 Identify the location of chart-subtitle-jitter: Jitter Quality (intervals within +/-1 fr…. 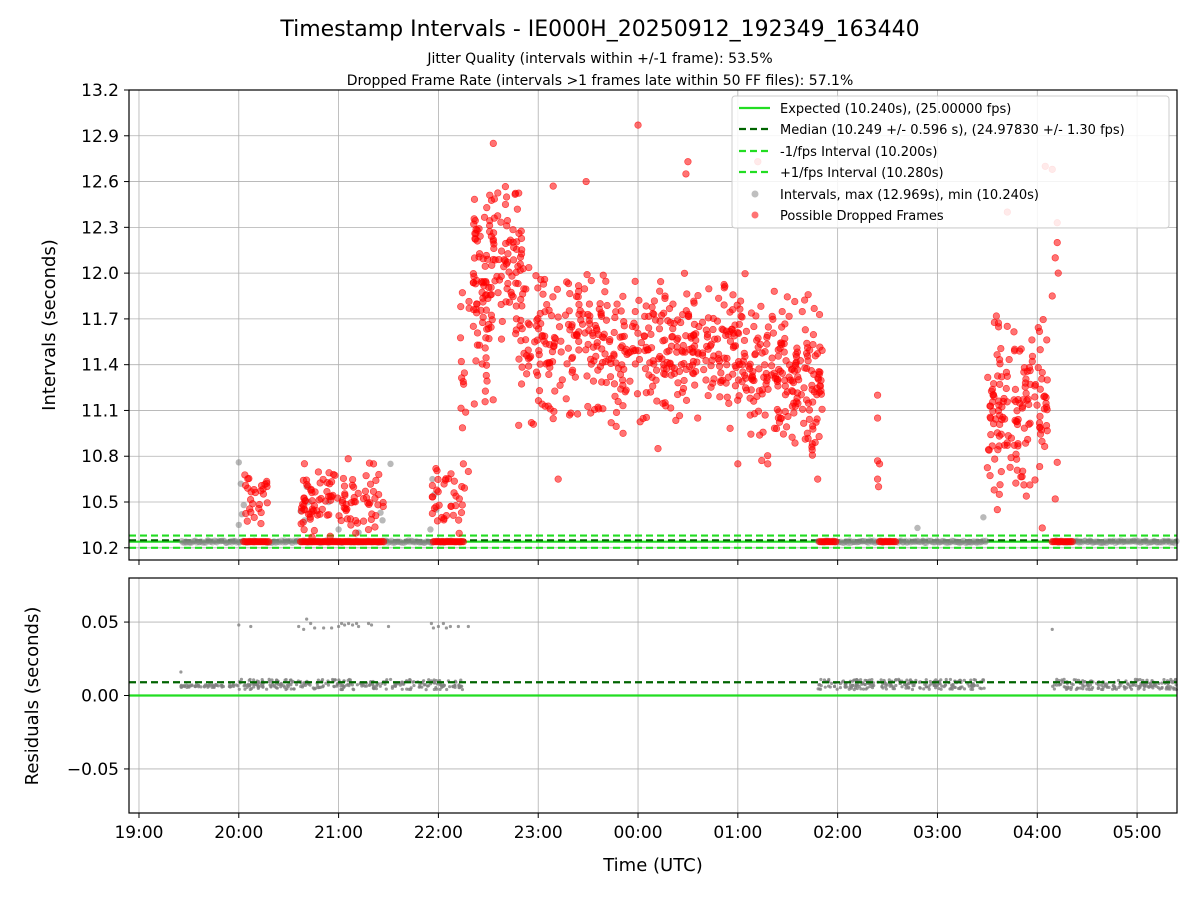
(599, 59).